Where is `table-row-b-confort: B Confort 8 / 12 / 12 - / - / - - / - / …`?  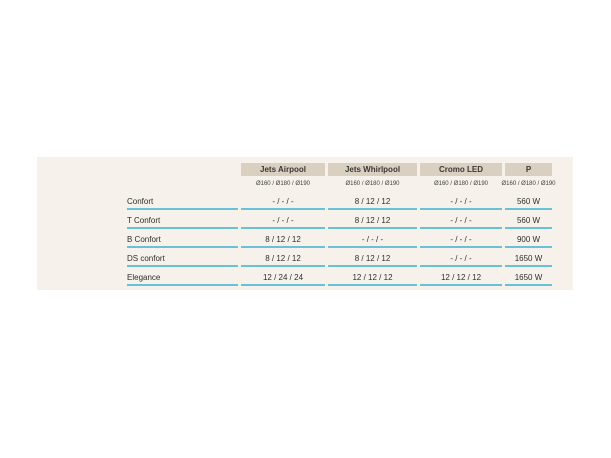 table-row-b-confort: B Confort 8 / 12 / 12 - / - / - - / - / … is located at coordinates (339, 238).